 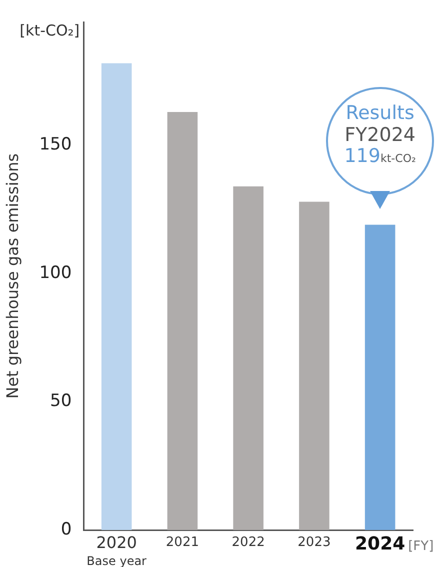 What do you see at coordinates (421, 546) in the screenshot?
I see `x-axis-title: [FY]` at bounding box center [421, 546].